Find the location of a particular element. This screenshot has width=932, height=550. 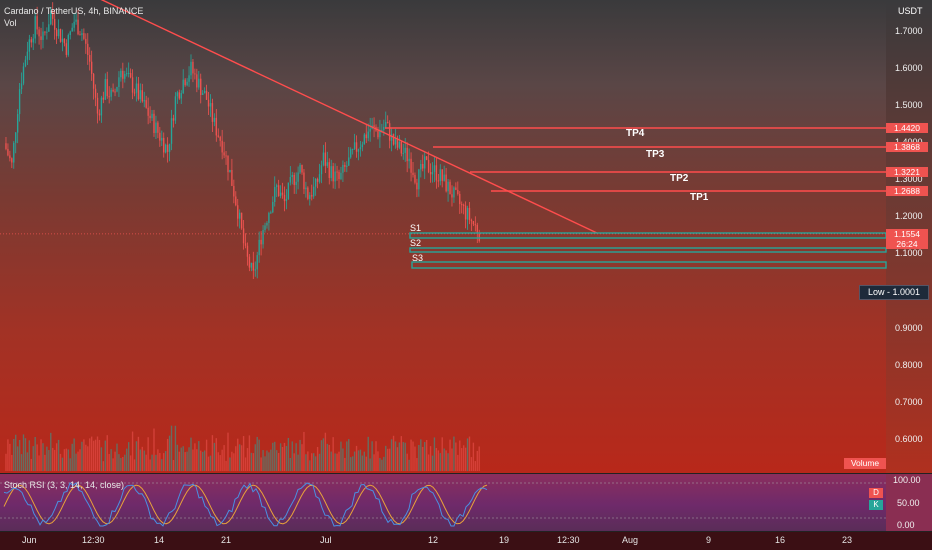

time-label-aug: Aug is located at coordinates (630, 540).